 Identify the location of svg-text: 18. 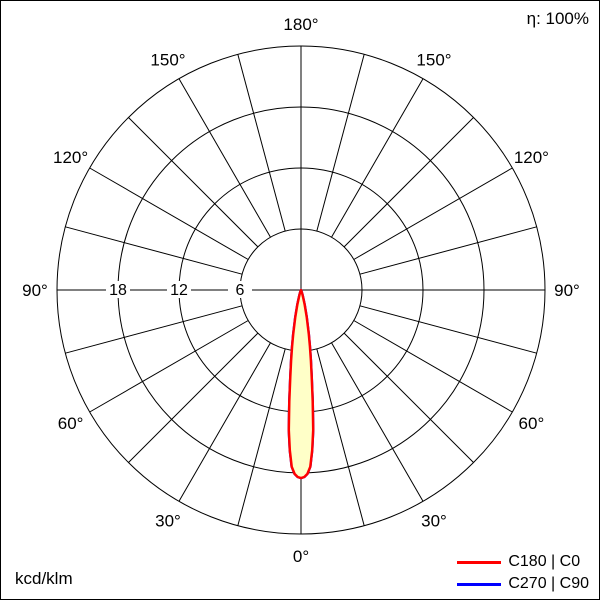
(118, 290).